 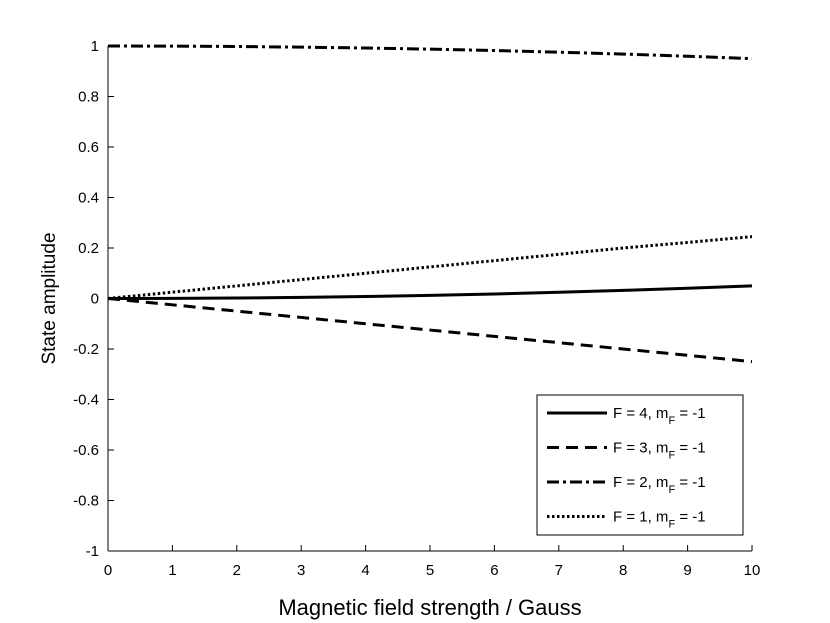 I want to click on legend-label-2: F = 3, mF = -1, so click(x=659, y=451).